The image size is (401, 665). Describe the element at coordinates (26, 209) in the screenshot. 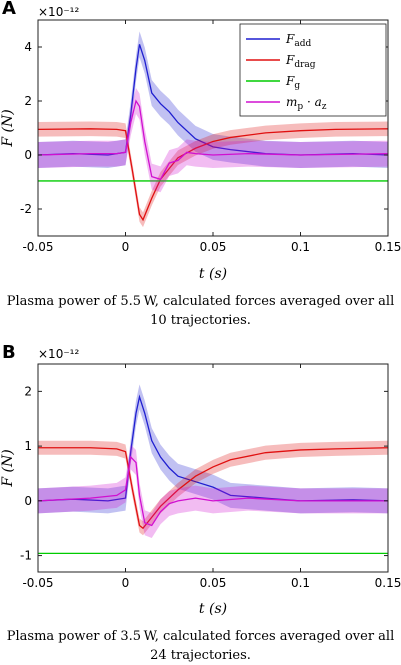

I see `y-tick-label: -2` at that location.